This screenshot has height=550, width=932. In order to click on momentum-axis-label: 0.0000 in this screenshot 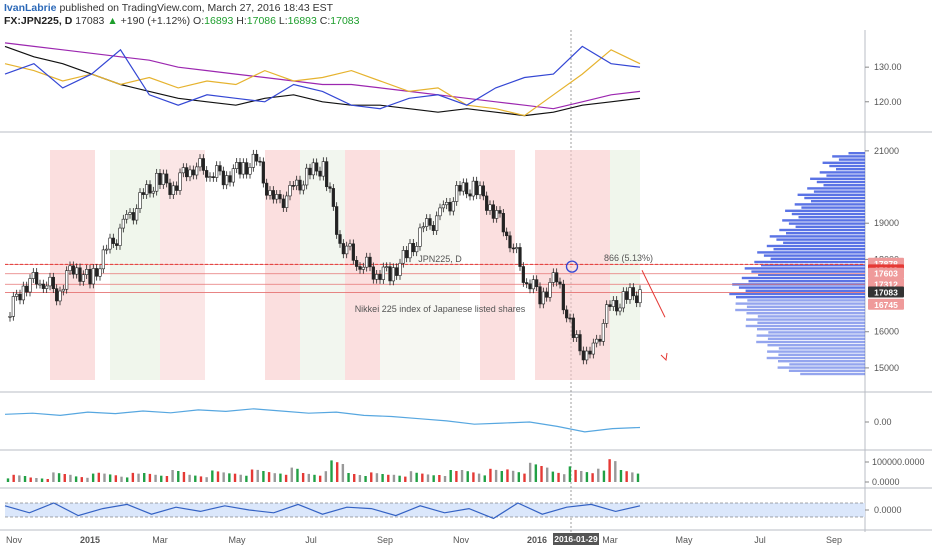, I will do `click(888, 510)`.